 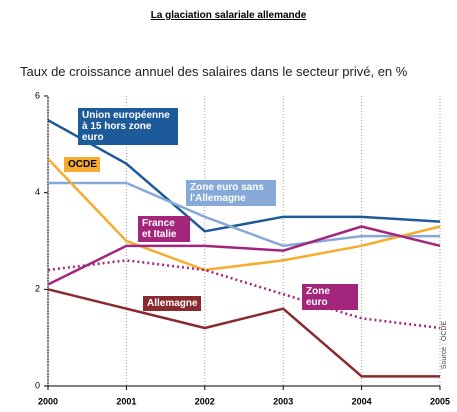 I want to click on y-tick-label: 6, so click(x=37, y=95).